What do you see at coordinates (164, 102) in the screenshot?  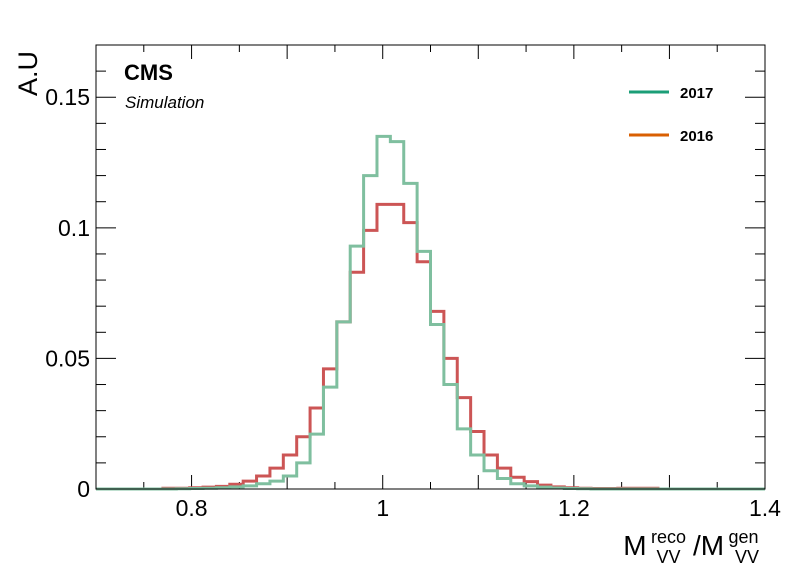 I see `simulation-label: Simulation` at bounding box center [164, 102].